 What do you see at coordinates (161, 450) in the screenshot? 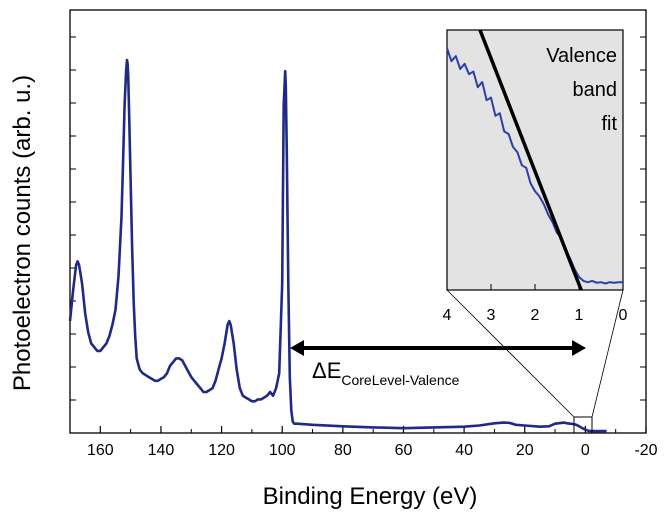
I see `x-tick-label: 140` at bounding box center [161, 450].